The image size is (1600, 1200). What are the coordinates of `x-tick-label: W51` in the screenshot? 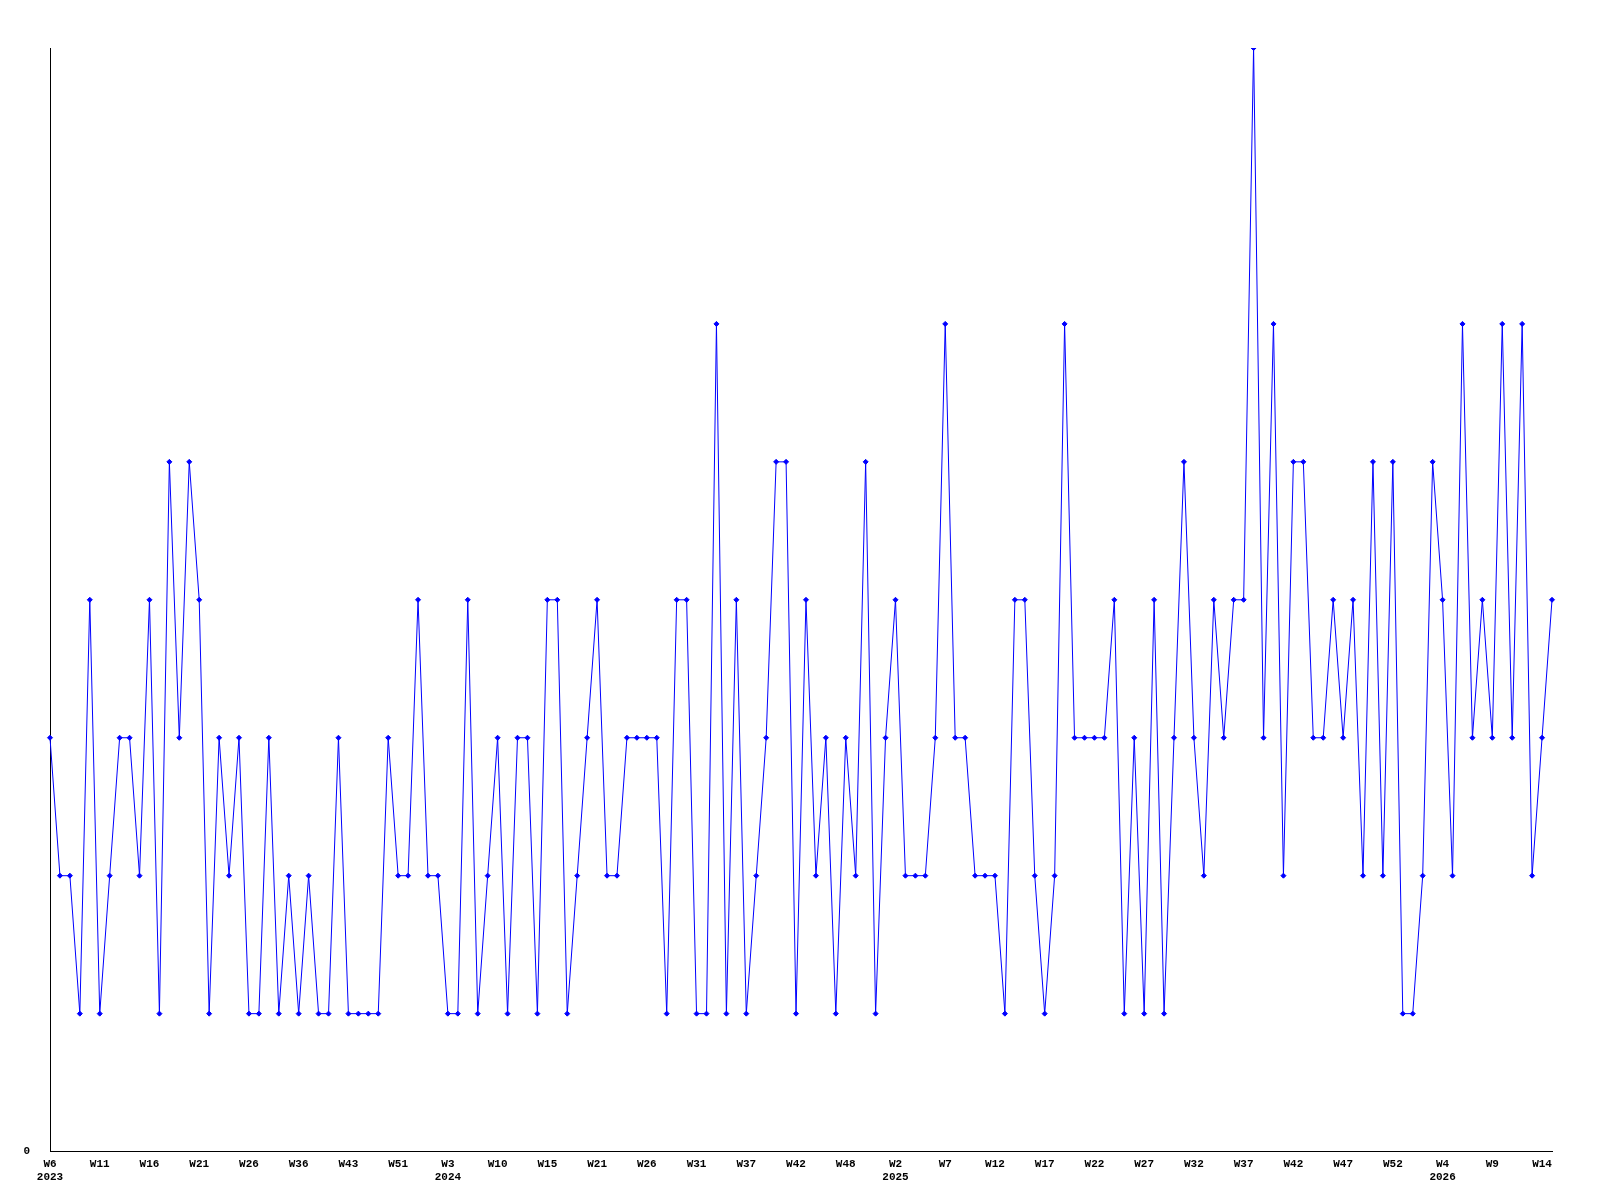 It's located at (398, 1163).